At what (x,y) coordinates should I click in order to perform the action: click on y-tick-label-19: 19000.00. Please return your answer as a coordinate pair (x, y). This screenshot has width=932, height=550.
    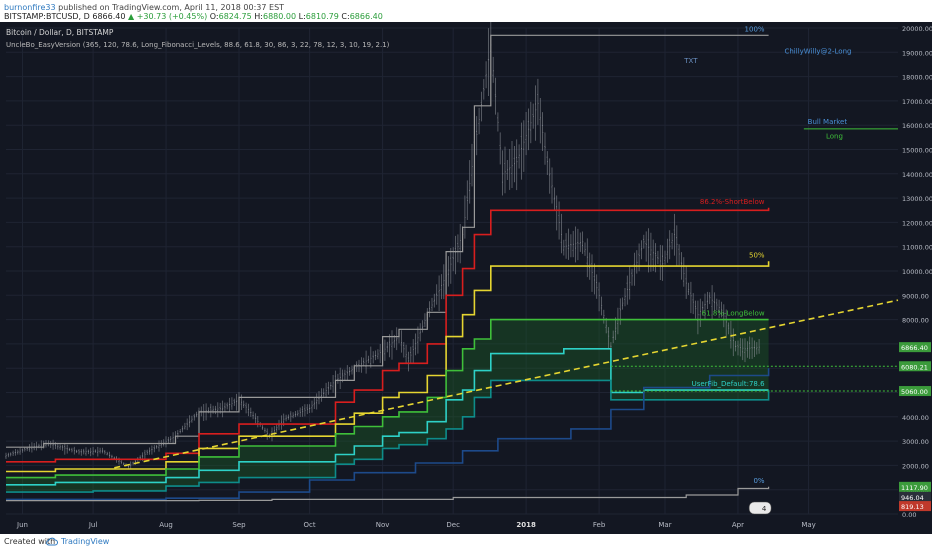
    Looking at the image, I should click on (917, 53).